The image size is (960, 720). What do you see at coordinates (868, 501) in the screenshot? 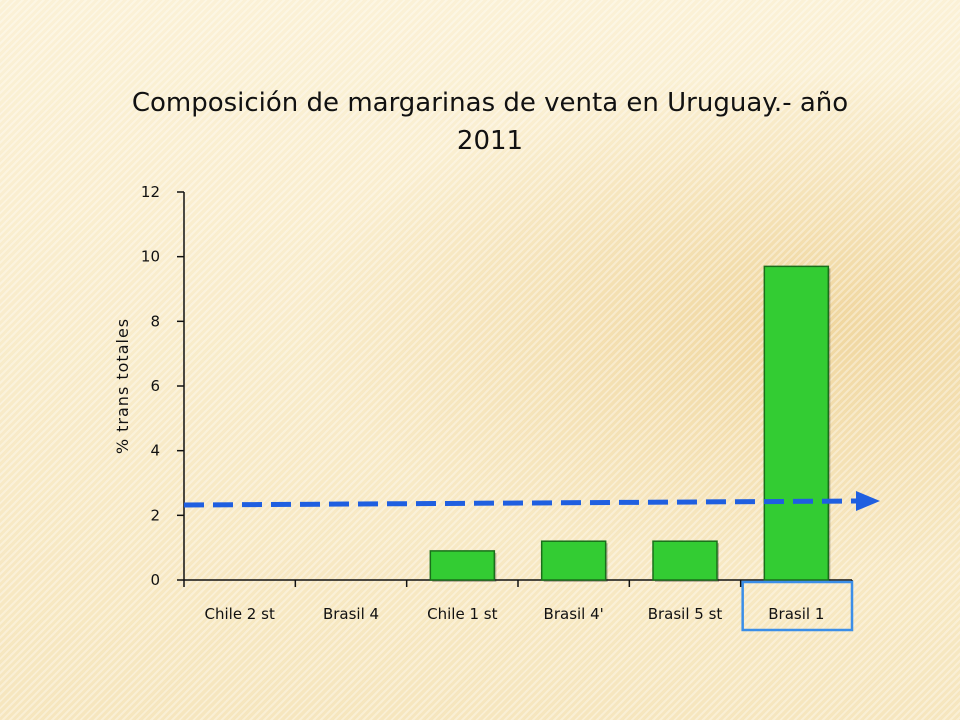
I see `reference-arrow-head` at bounding box center [868, 501].